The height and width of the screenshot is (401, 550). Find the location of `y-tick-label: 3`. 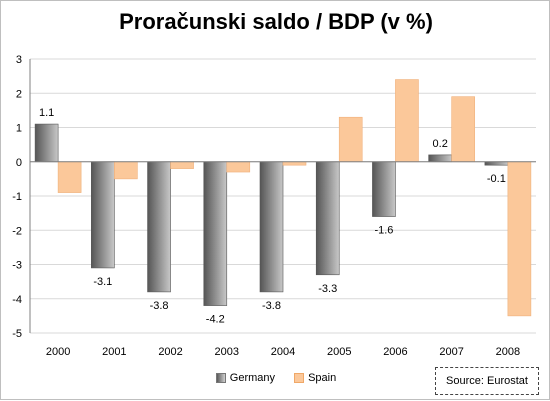

y-tick-label: 3 is located at coordinates (19, 60).